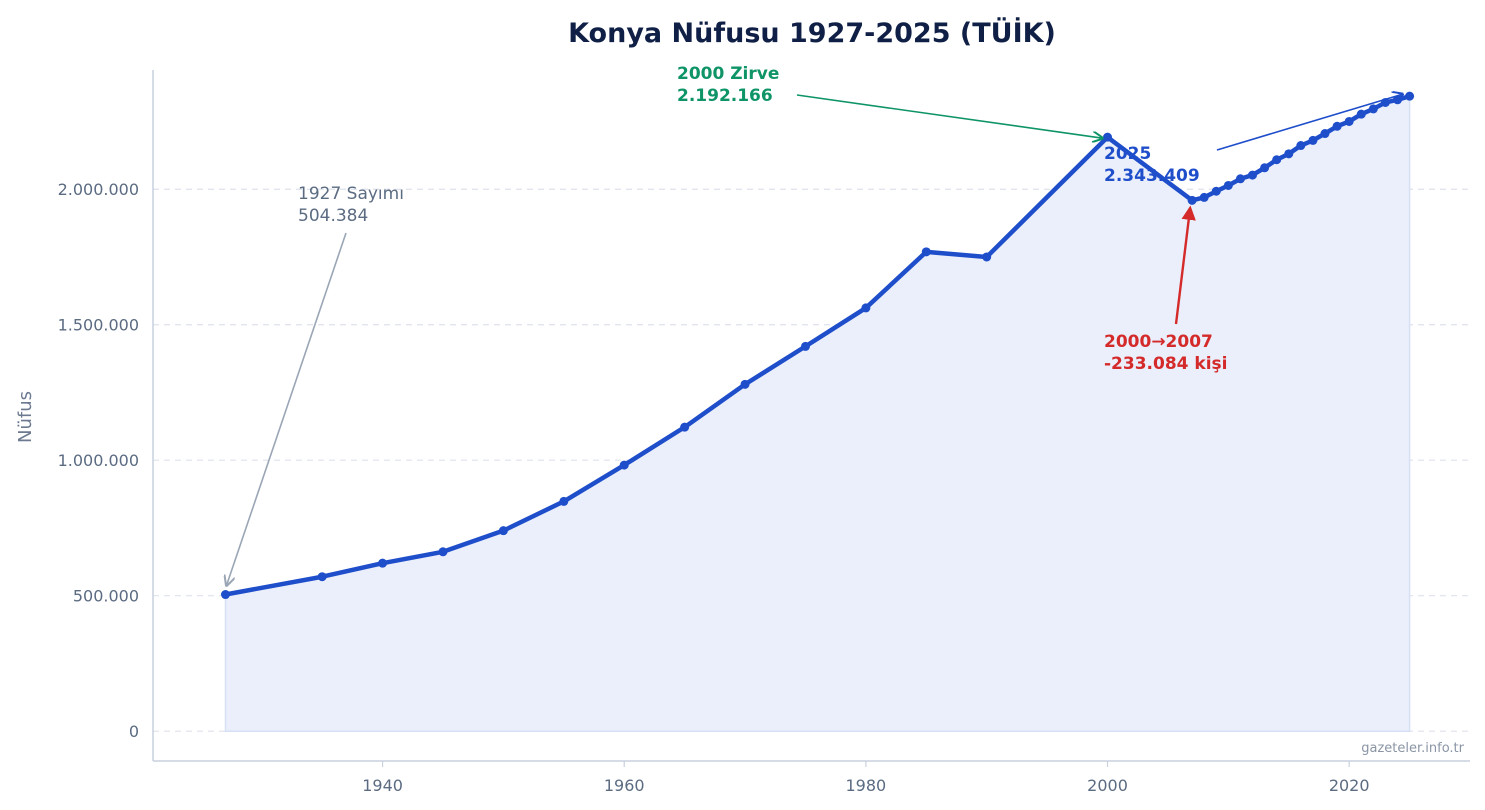  What do you see at coordinates (1107, 785) in the screenshot?
I see `x-tick-label: 2000` at bounding box center [1107, 785].